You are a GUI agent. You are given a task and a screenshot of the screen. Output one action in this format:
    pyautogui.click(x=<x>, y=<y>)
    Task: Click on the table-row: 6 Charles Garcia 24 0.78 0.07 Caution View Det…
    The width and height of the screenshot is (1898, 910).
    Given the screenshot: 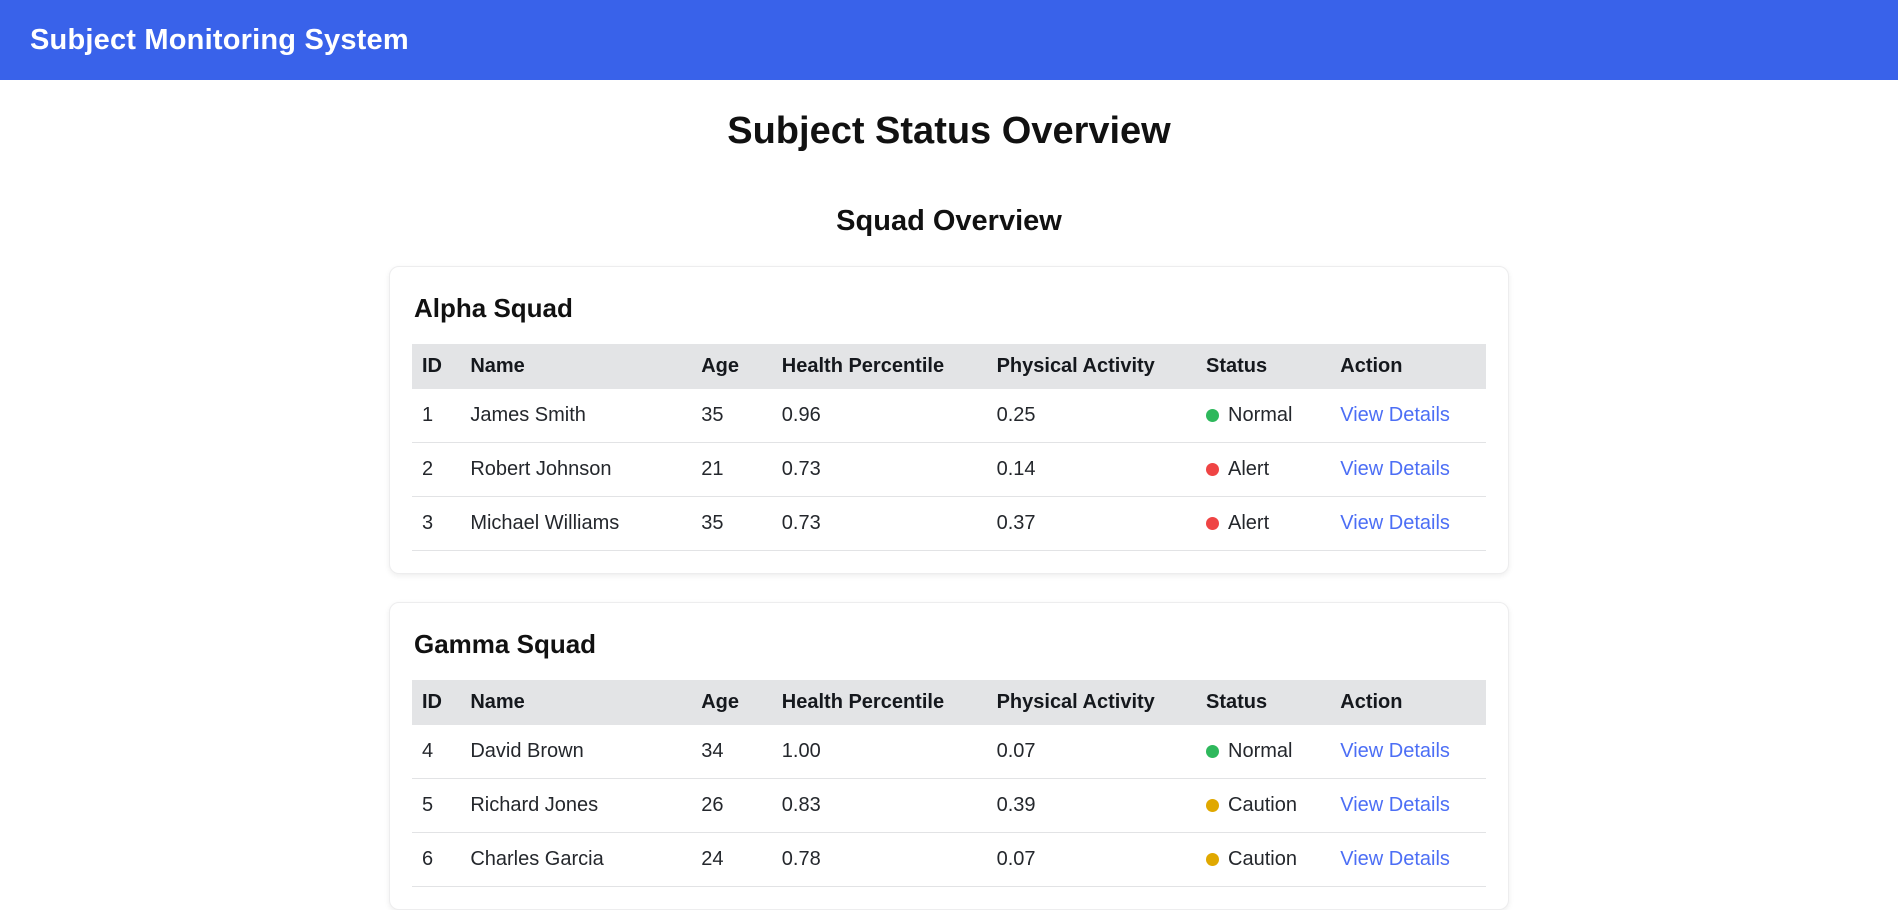 What is the action you would take?
    pyautogui.click(x=949, y=859)
    